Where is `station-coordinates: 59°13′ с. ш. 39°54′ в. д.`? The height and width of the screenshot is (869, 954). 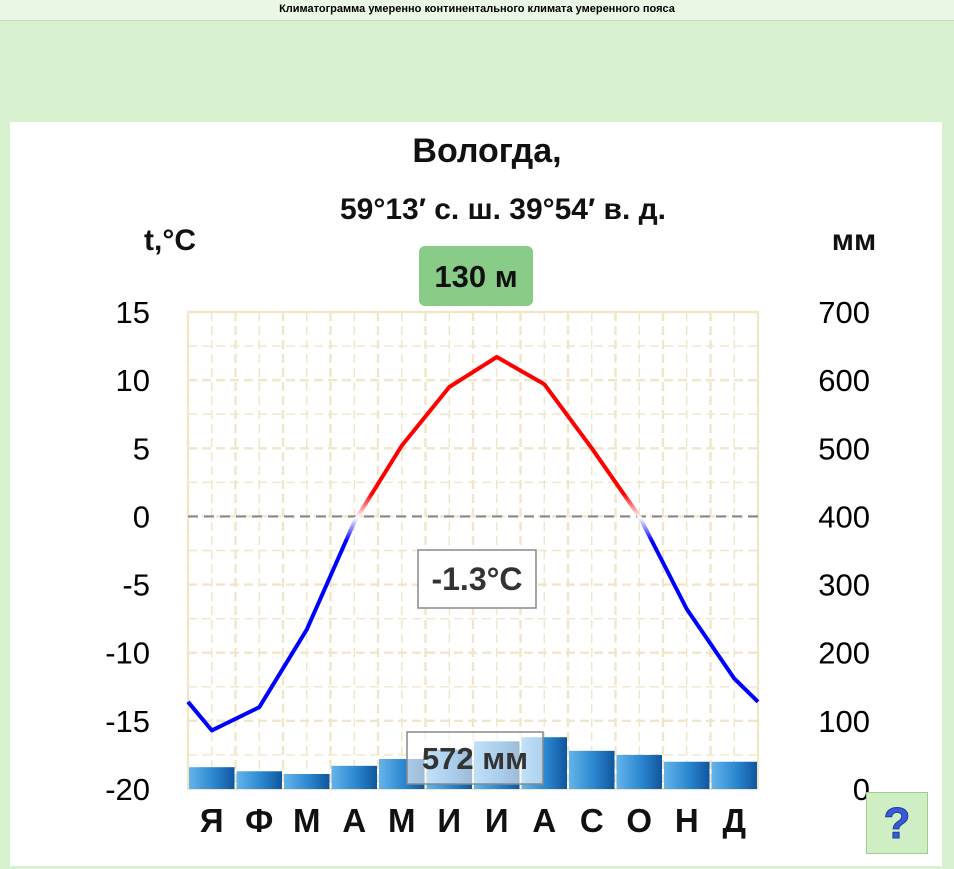 station-coordinates: 59°13′ с. ш. 39°54′ в. д. is located at coordinates (503, 209).